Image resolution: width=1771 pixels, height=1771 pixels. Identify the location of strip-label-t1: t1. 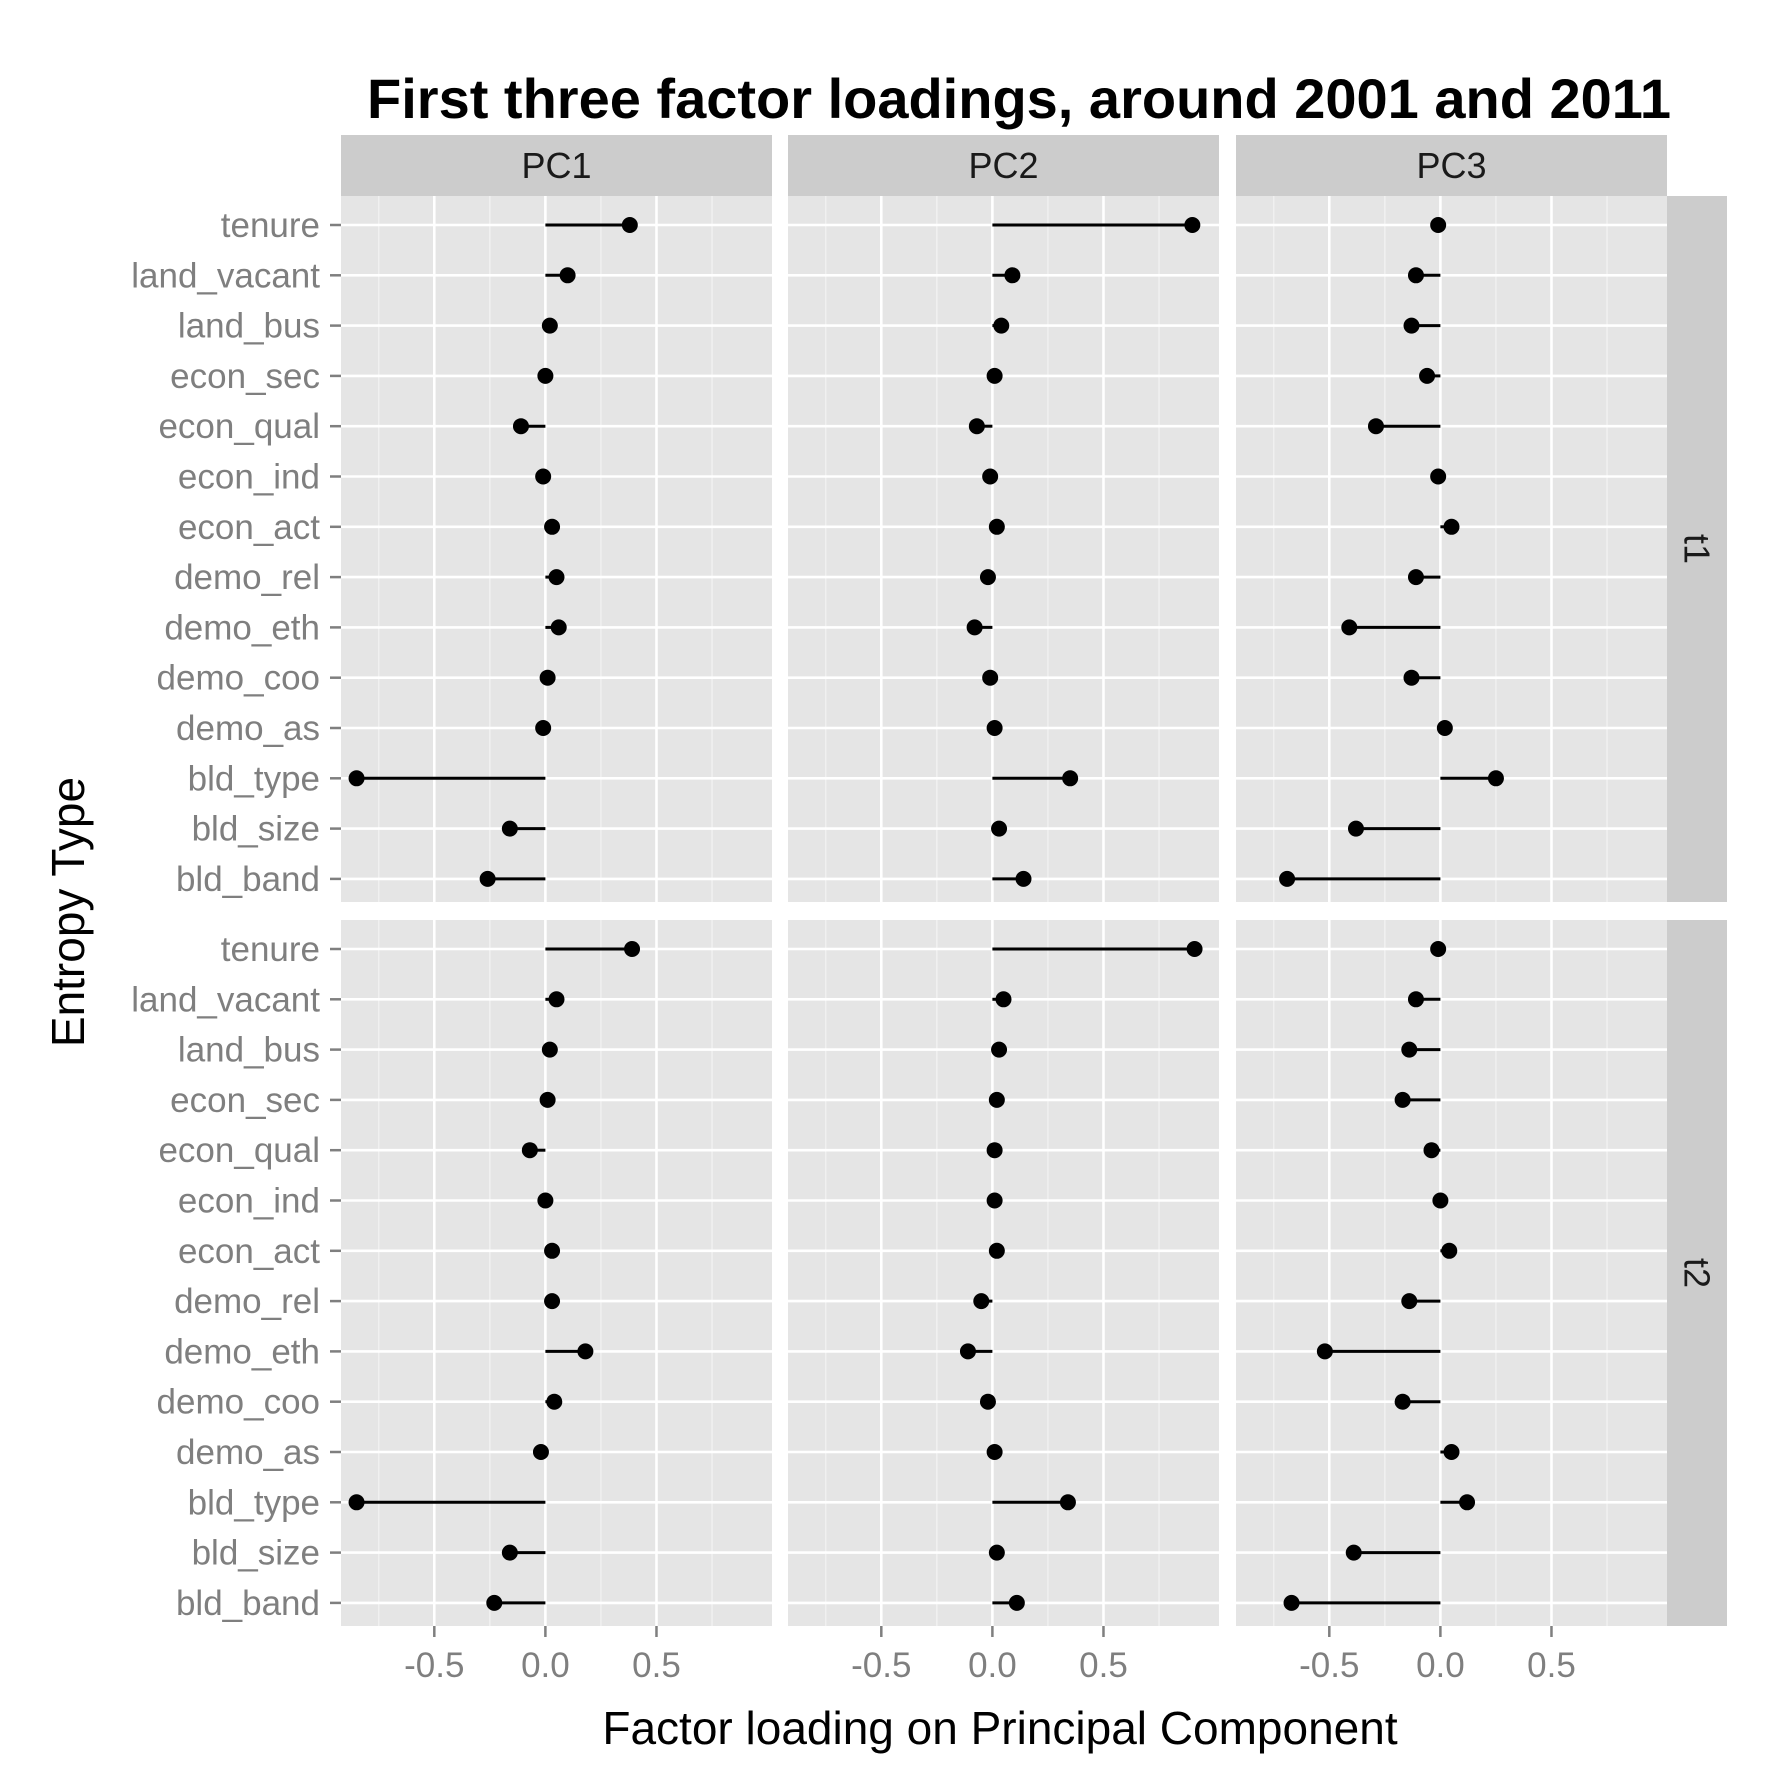
(1697, 549).